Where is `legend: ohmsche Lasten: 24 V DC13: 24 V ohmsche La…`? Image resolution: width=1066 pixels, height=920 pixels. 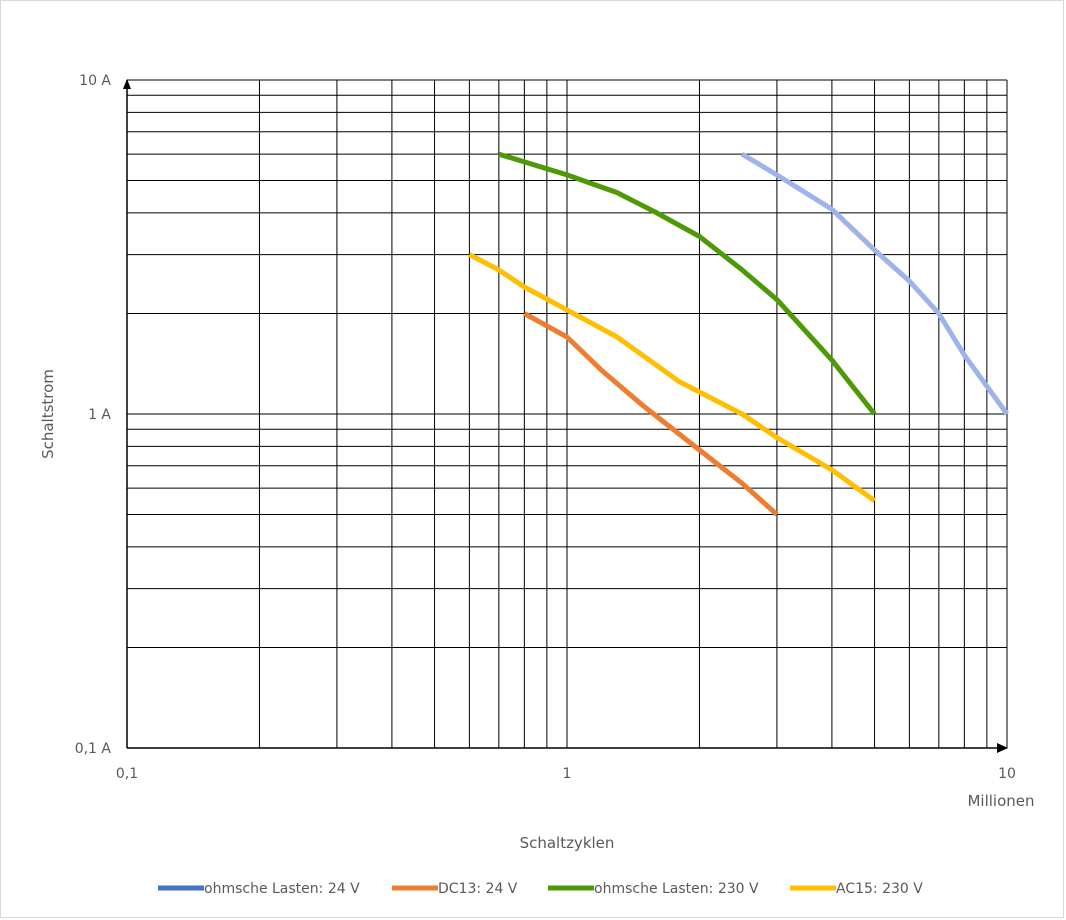 legend: ohmsche Lasten: 24 V DC13: 24 V ohmsche La… is located at coordinates (540, 889).